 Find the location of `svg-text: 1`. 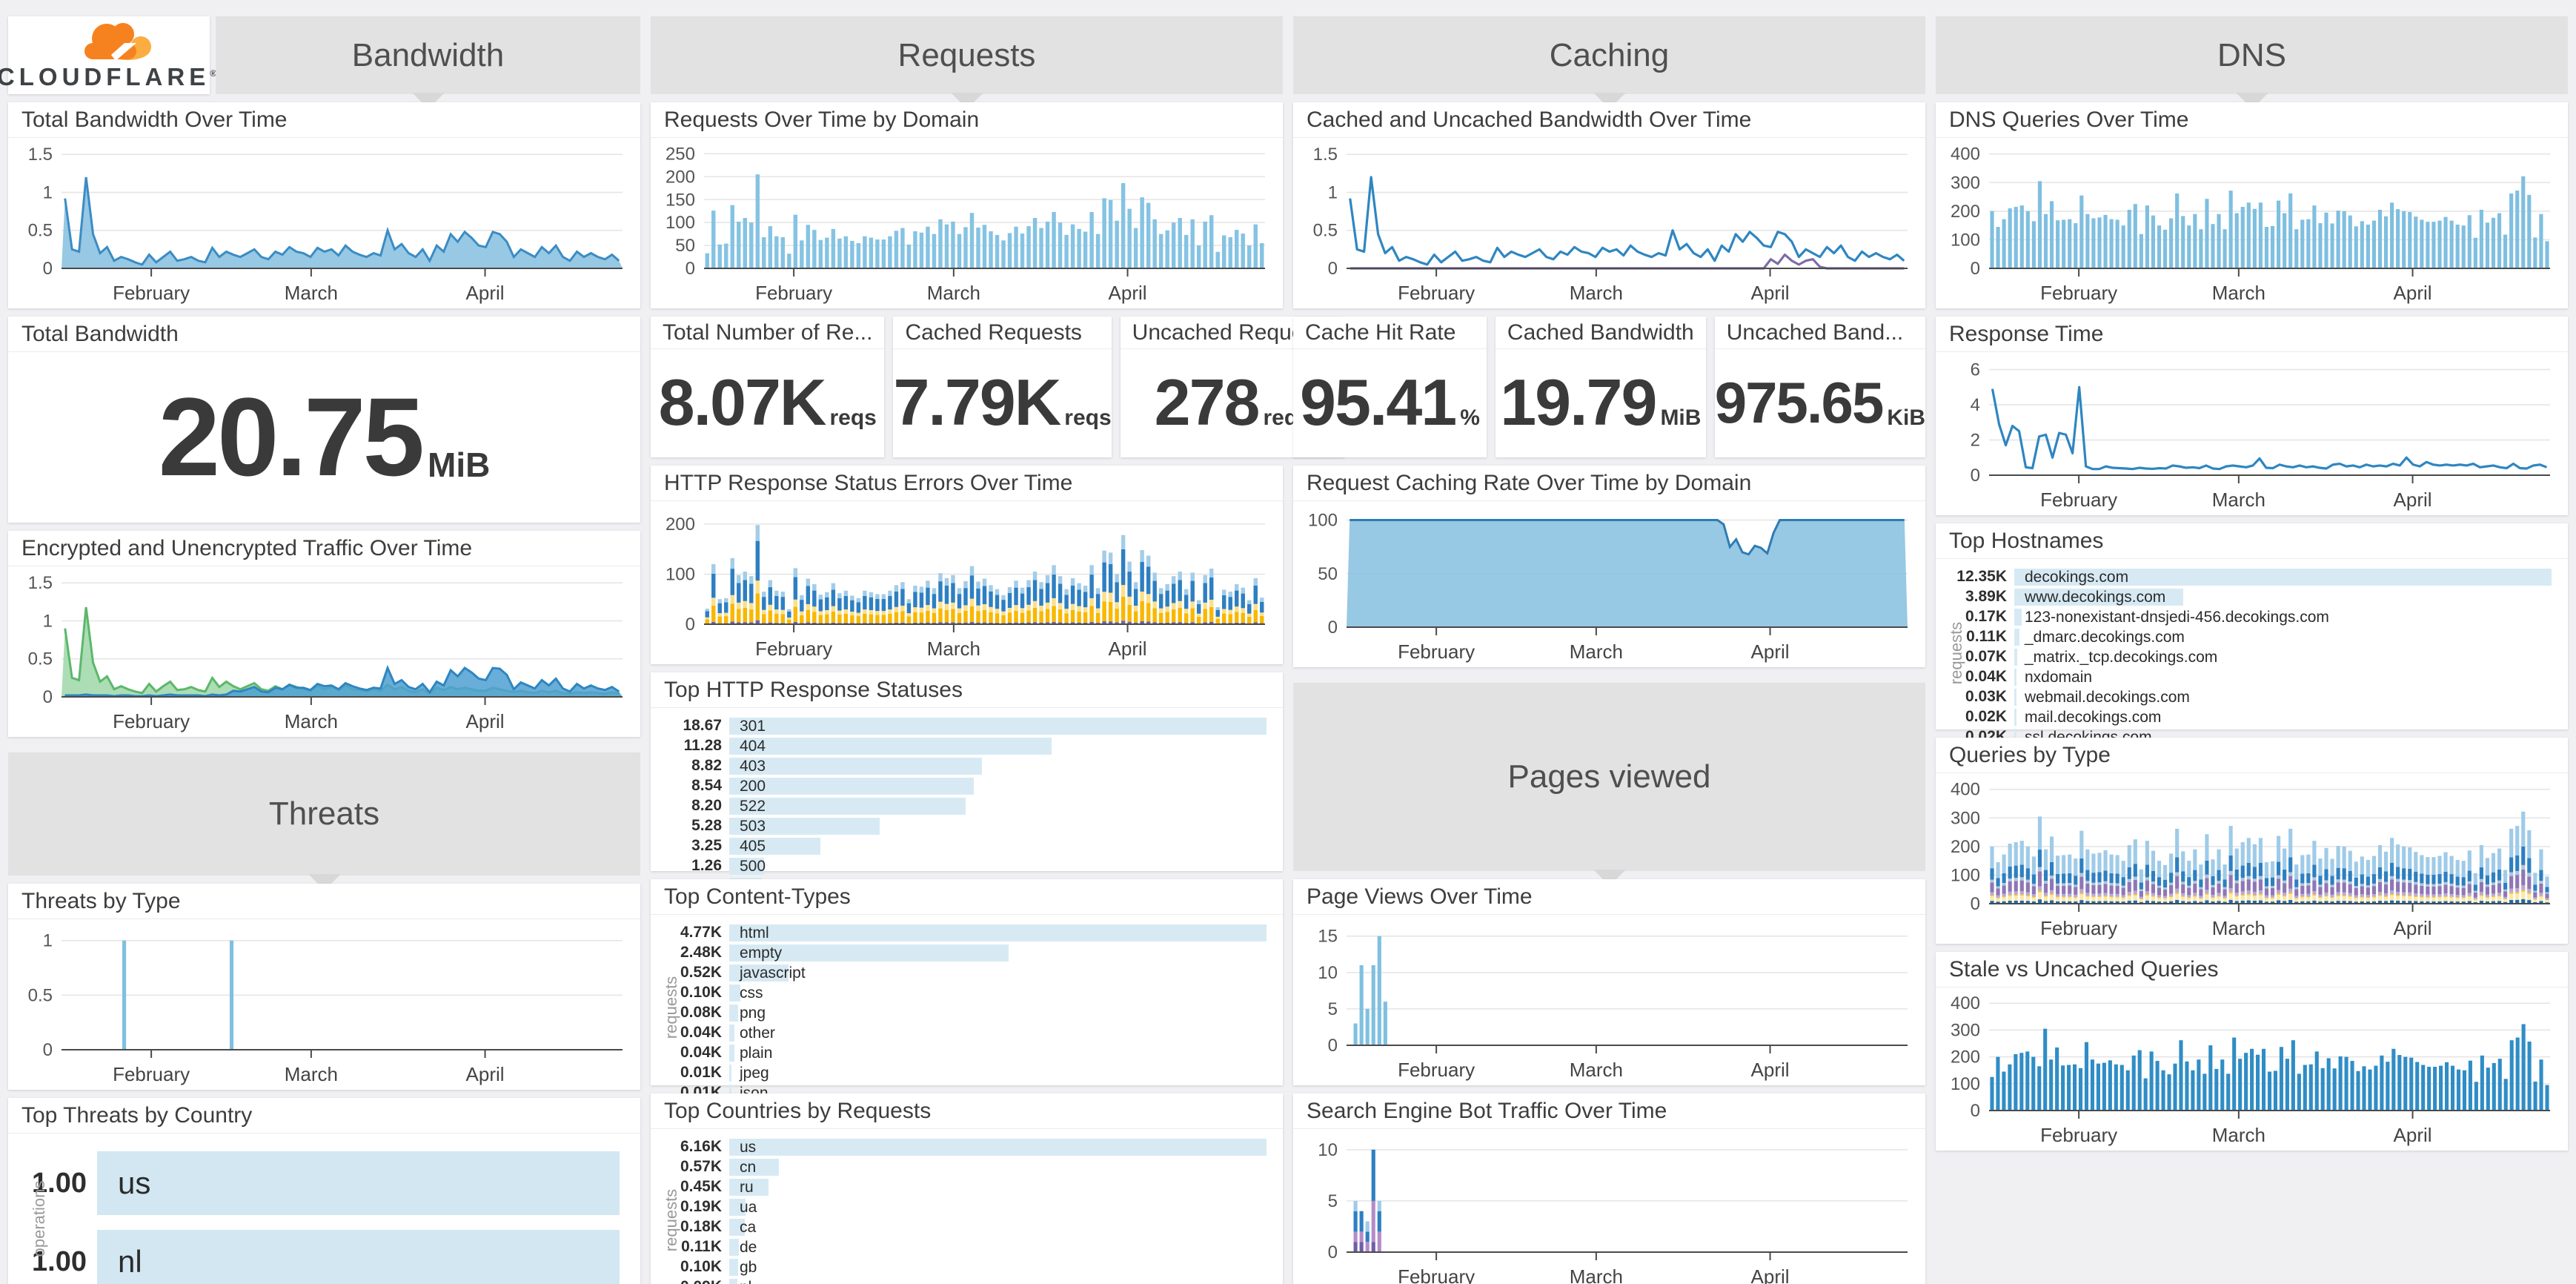

svg-text: 1 is located at coordinates (1333, 192).